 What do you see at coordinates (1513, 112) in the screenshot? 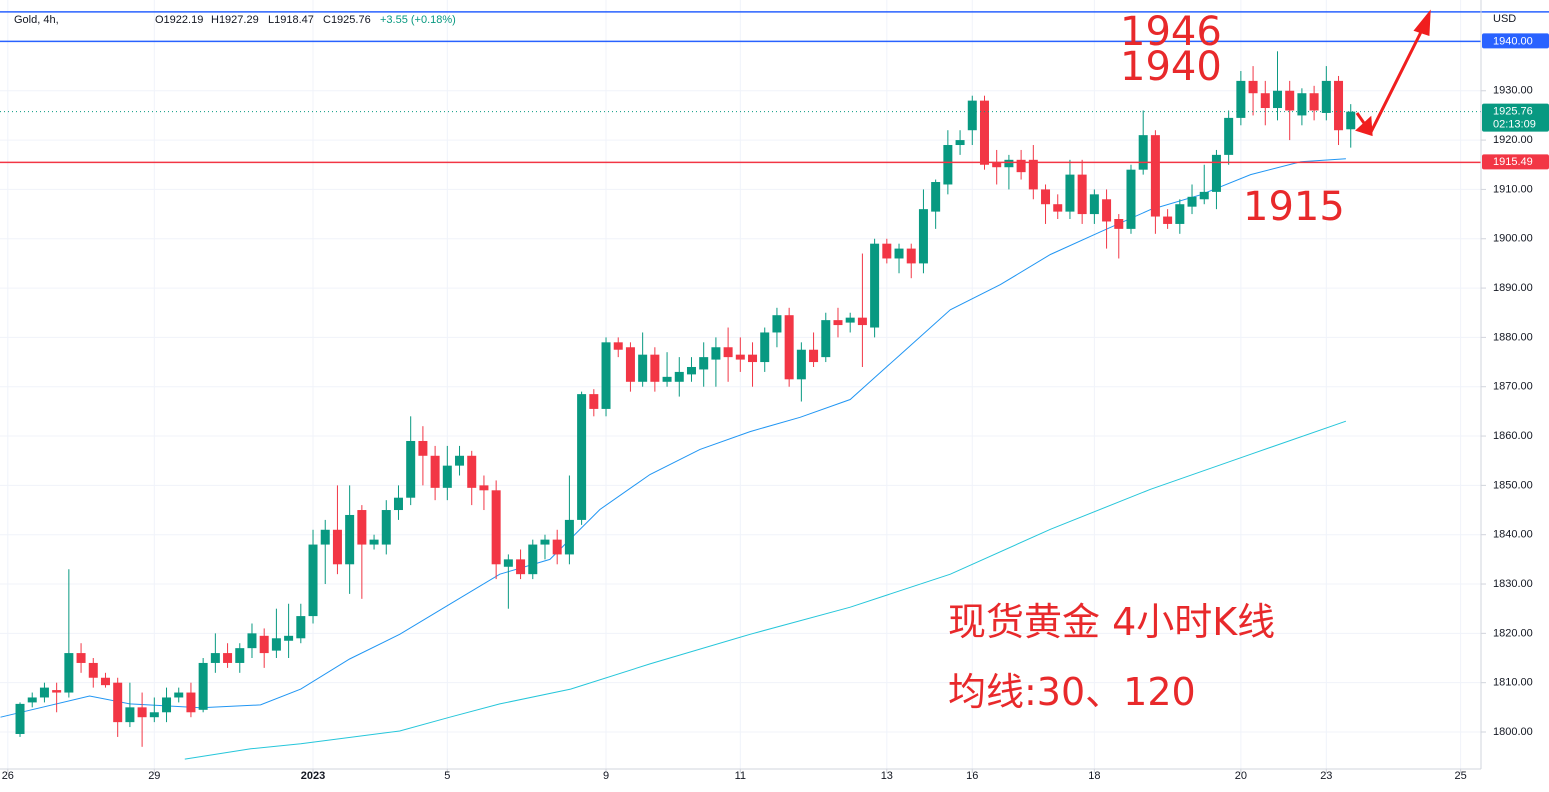
I see `price-label: 1925.76` at bounding box center [1513, 112].